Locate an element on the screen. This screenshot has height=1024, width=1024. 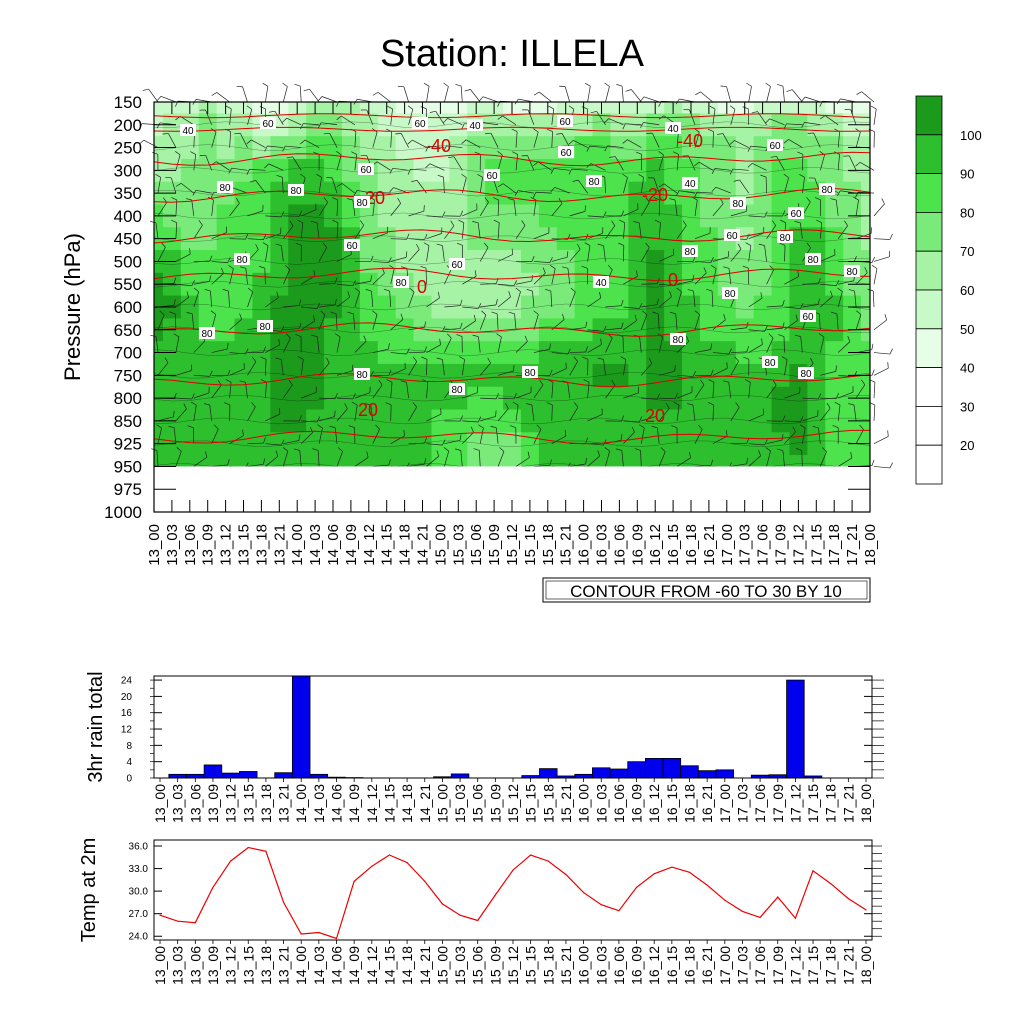
temp-y-axis: 24.027.030.033.036.0 is located at coordinates (505, 892).